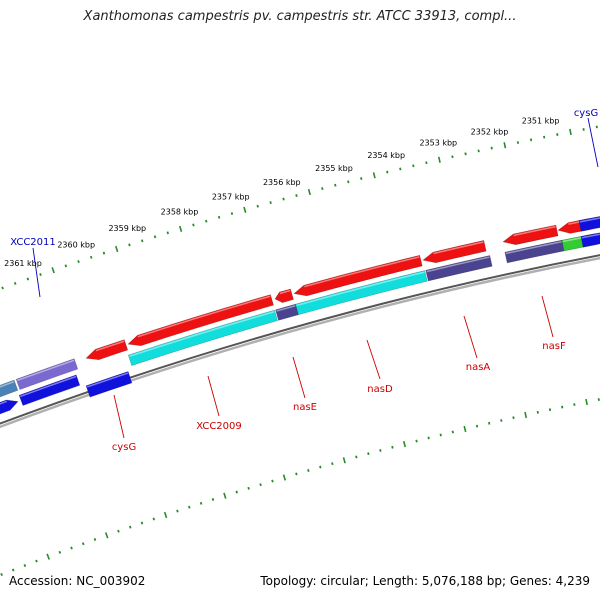 The image size is (600, 600). I want to click on kbp-label: 2356 kbp, so click(282, 182).